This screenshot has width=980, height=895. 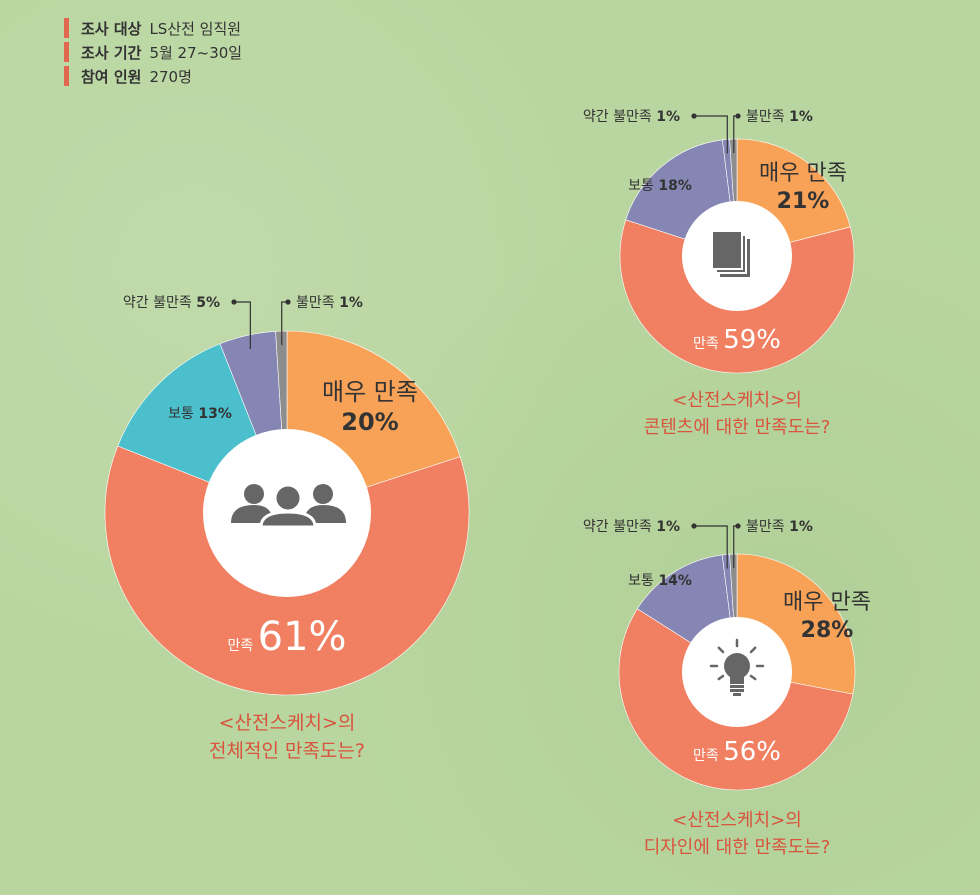 I want to click on slice-label-normal: 보통 18%, so click(x=660, y=186).